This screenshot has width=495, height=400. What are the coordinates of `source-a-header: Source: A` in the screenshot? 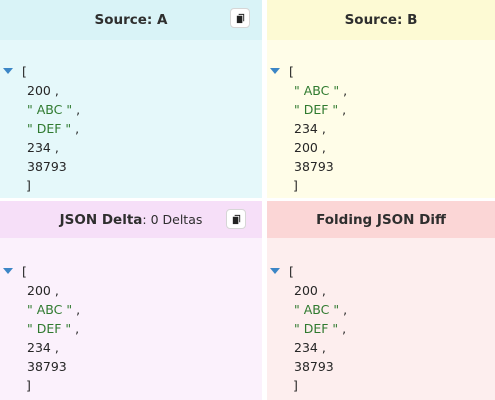 It's located at (131, 20).